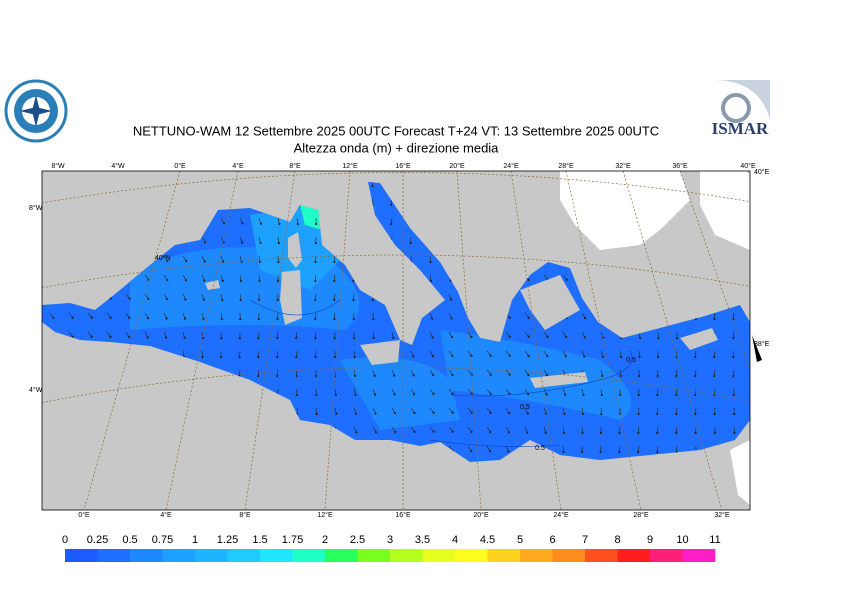  Describe the element at coordinates (566, 166) in the screenshot. I see `lon-label-top: 28°E` at that location.